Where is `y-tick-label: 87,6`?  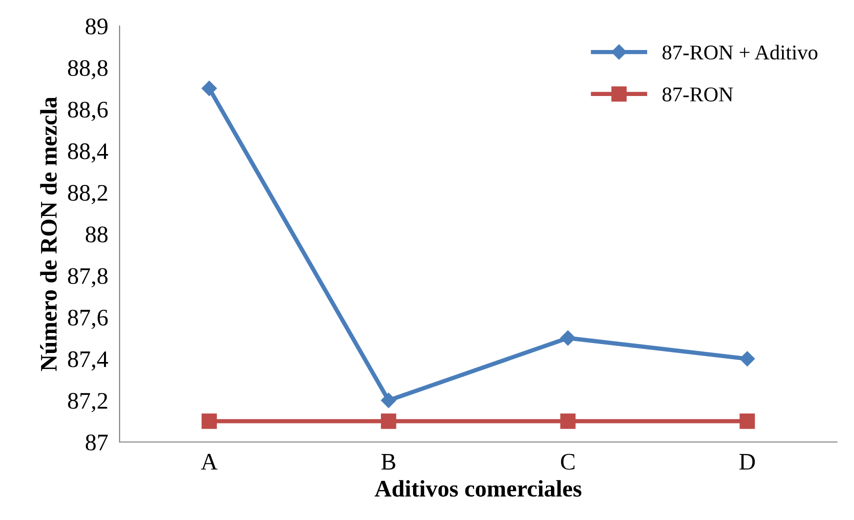
y-tick-label: 87,6 is located at coordinates (88, 320).